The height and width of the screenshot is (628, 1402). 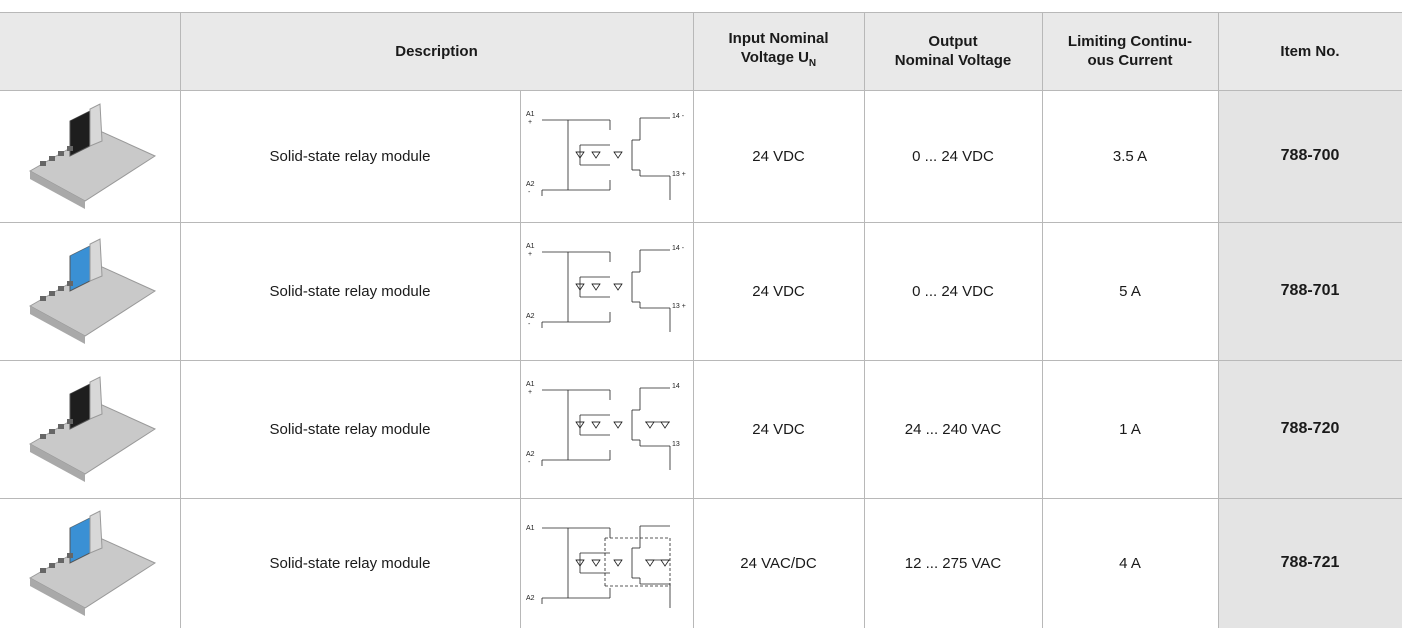 I want to click on diagram-label: 14, so click(x=676, y=386).